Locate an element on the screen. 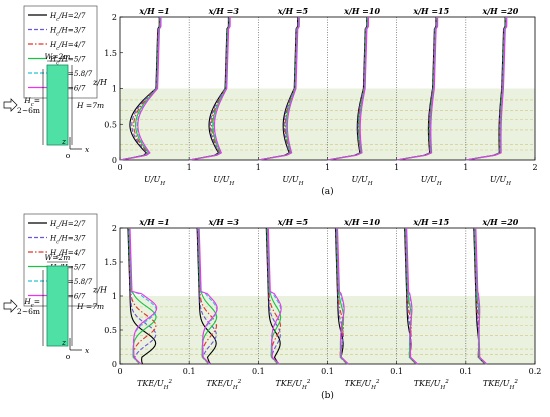 The height and width of the screenshot is (417, 550). panel-label: (b) is located at coordinates (327, 395).